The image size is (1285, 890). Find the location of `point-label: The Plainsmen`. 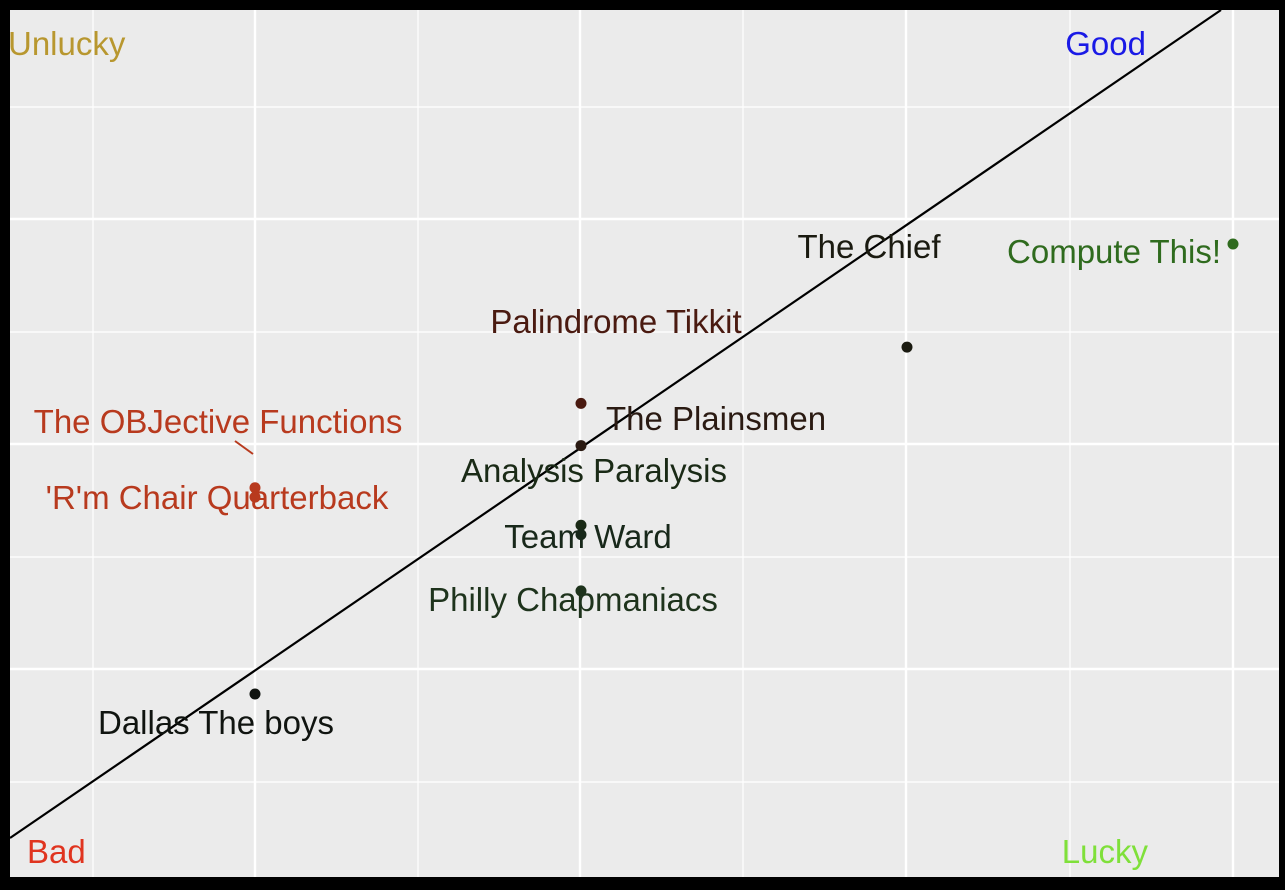

point-label: The Plainsmen is located at coordinates (716, 418).